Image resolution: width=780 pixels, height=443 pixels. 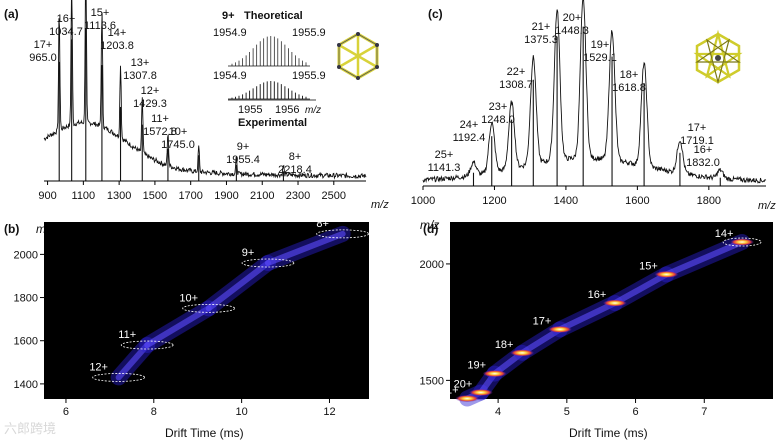 I want to click on x-tick-label: 2500, so click(x=334, y=196).